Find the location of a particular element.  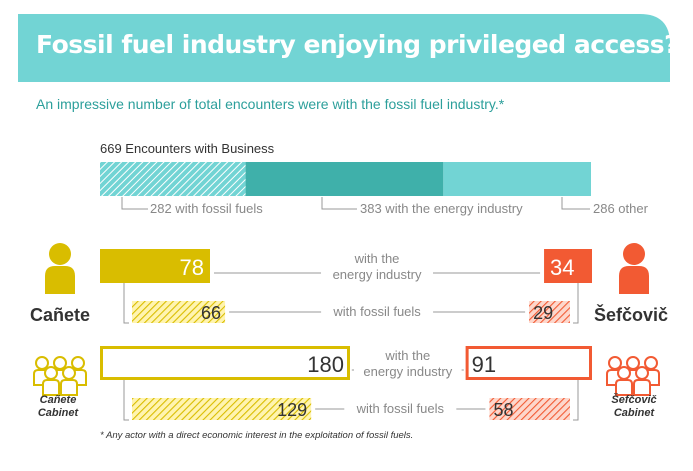

bar-fossil-0-right is located at coordinates (549, 312).